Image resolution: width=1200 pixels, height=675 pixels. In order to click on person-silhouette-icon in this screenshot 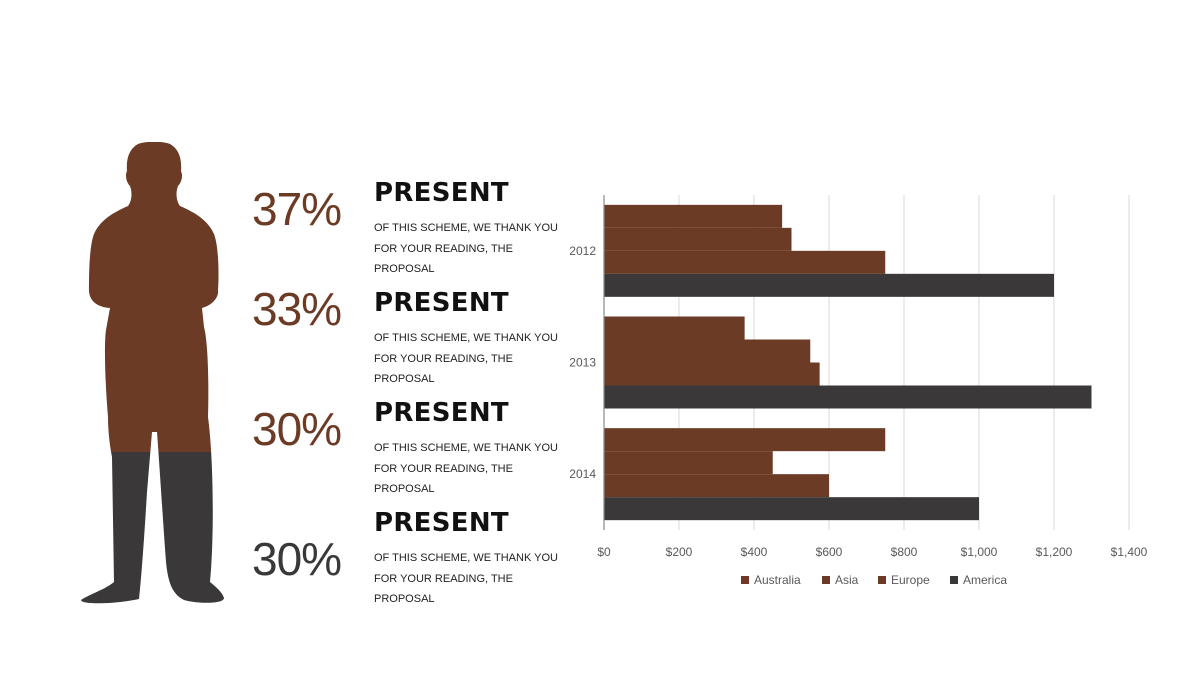, I will do `click(152, 373)`.